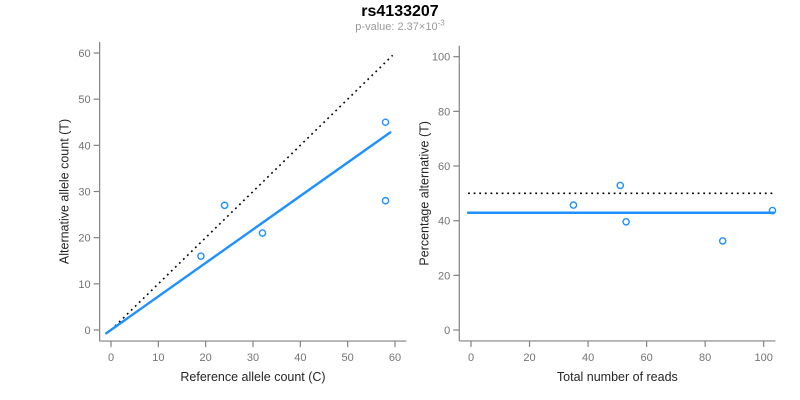 The height and width of the screenshot is (400, 800). Describe the element at coordinates (84, 193) in the screenshot. I see `y-tick-label: 30` at that location.